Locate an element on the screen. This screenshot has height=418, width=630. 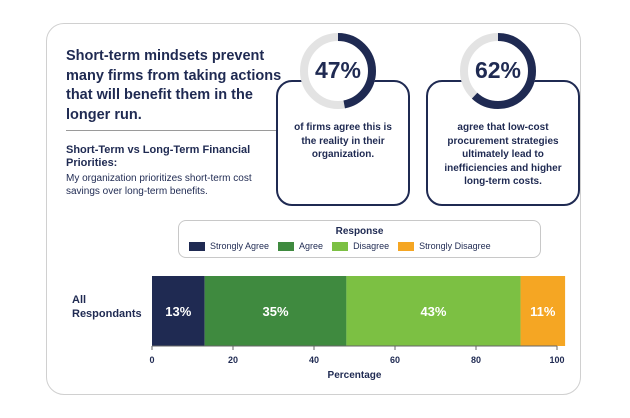
x-tick-label: 20 is located at coordinates (233, 360).